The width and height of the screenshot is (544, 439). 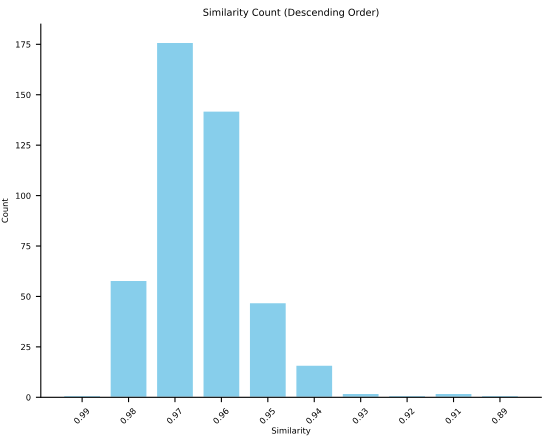 I want to click on y-tick-label: 50, so click(x=26, y=296).